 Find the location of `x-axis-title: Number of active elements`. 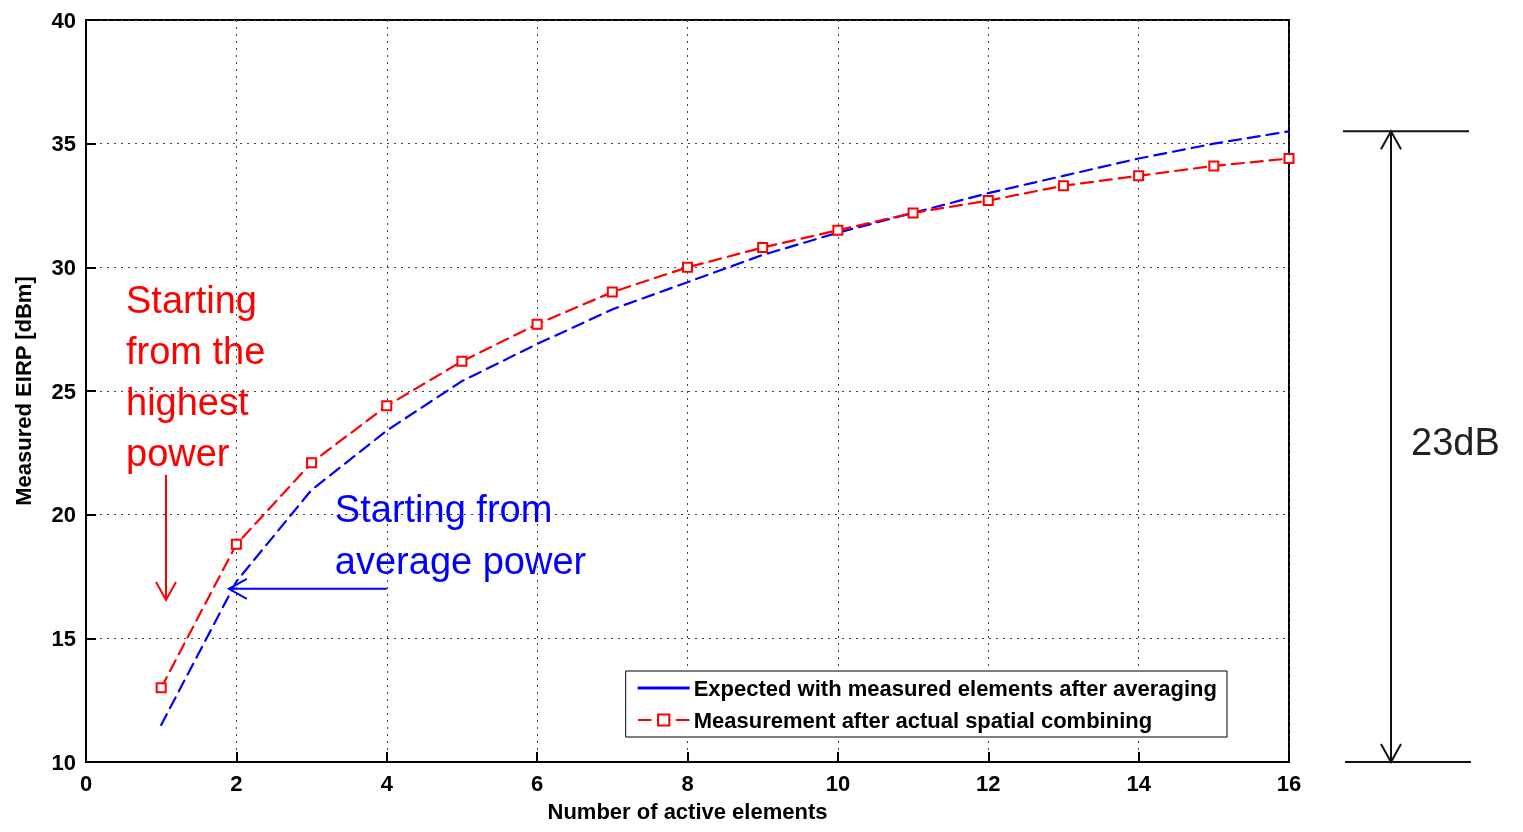

x-axis-title: Number of active elements is located at coordinates (687, 811).